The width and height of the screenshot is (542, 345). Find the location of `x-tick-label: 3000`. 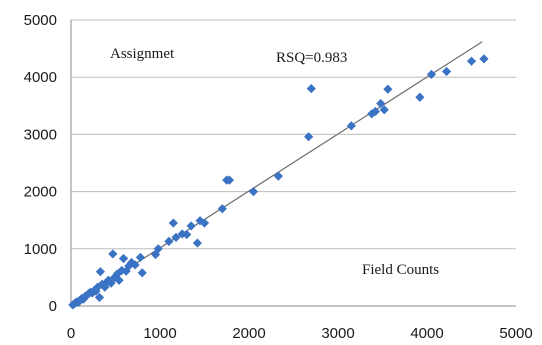

x-tick-label: 3000 is located at coordinates (337, 333).